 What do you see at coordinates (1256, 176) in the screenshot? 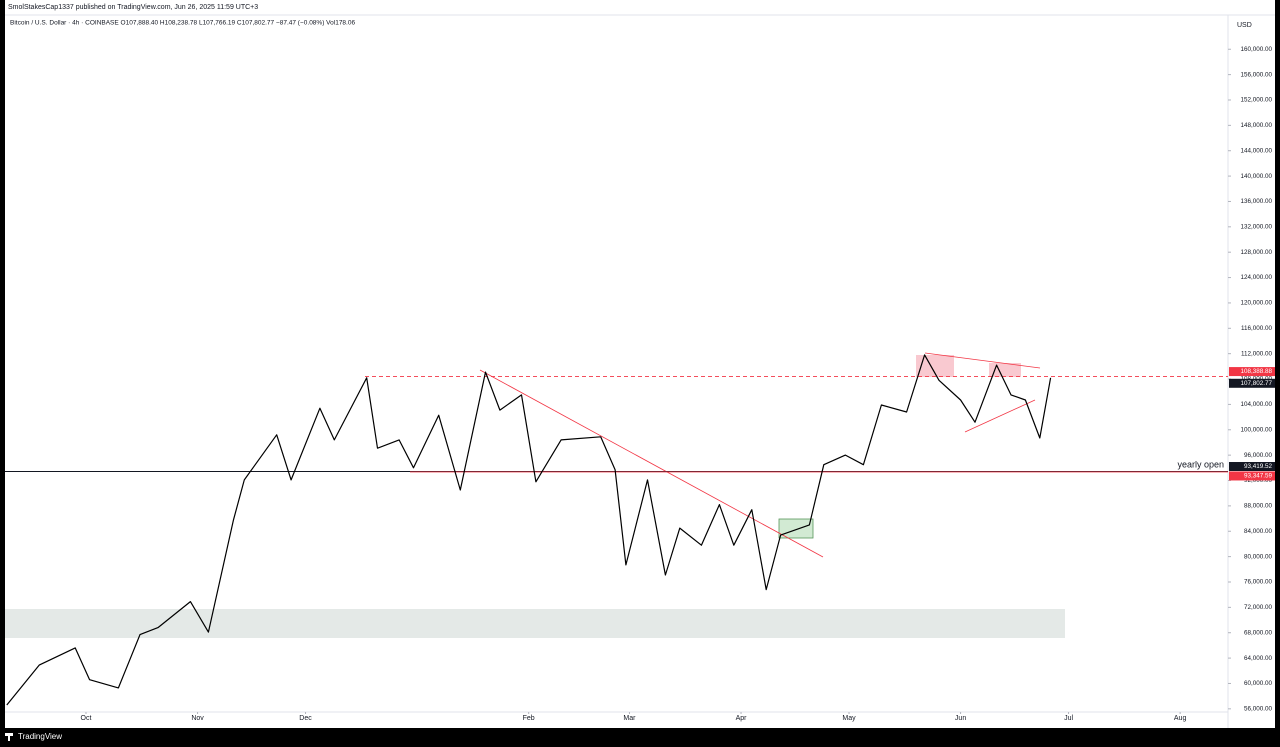
I see `y-tick-label: 140,000.00` at bounding box center [1256, 176].